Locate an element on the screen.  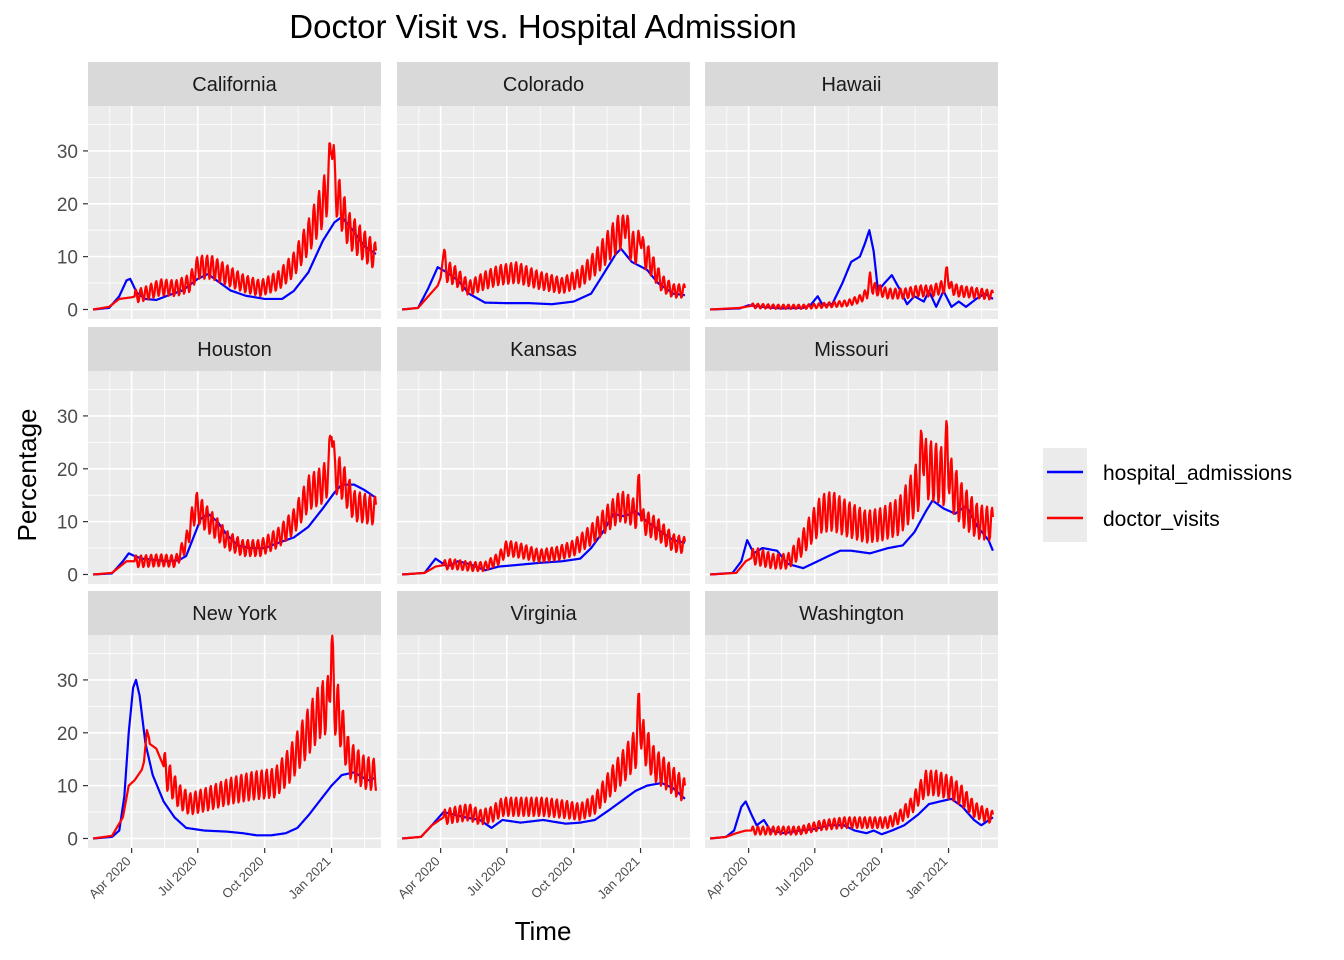
facet-strip-label: Kansas is located at coordinates (543, 350).